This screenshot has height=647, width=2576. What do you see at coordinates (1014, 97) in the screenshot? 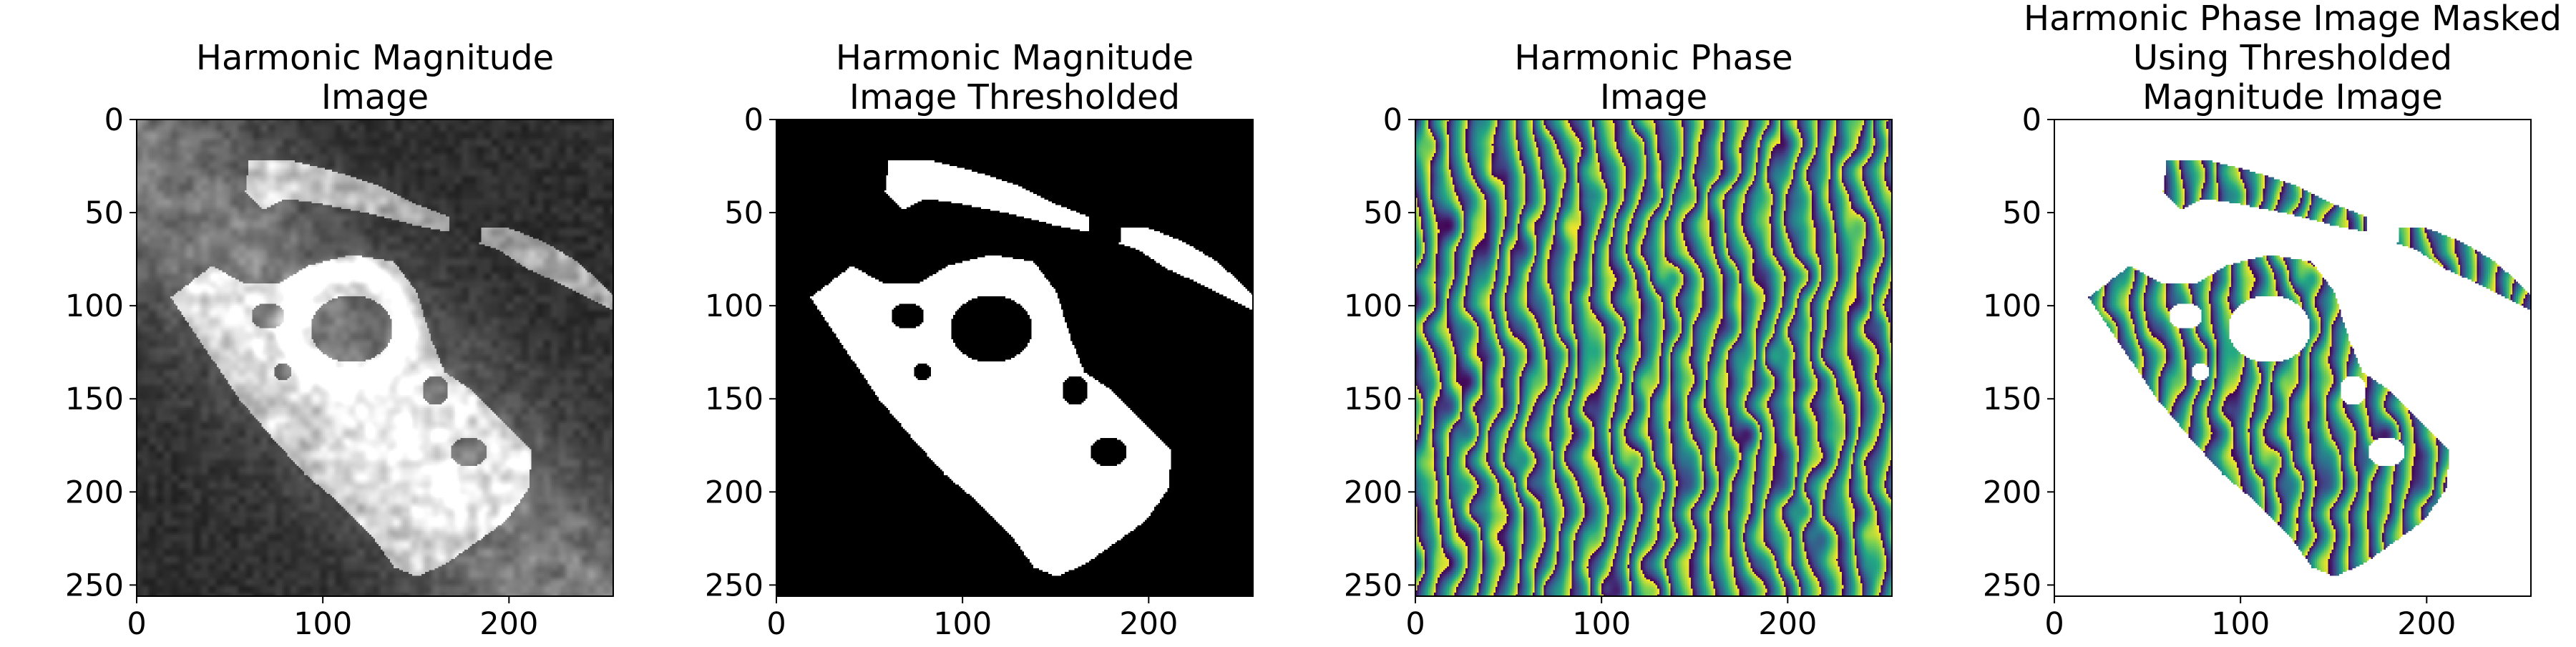
I see `subplot-title-line: Image Thresholded` at bounding box center [1014, 97].